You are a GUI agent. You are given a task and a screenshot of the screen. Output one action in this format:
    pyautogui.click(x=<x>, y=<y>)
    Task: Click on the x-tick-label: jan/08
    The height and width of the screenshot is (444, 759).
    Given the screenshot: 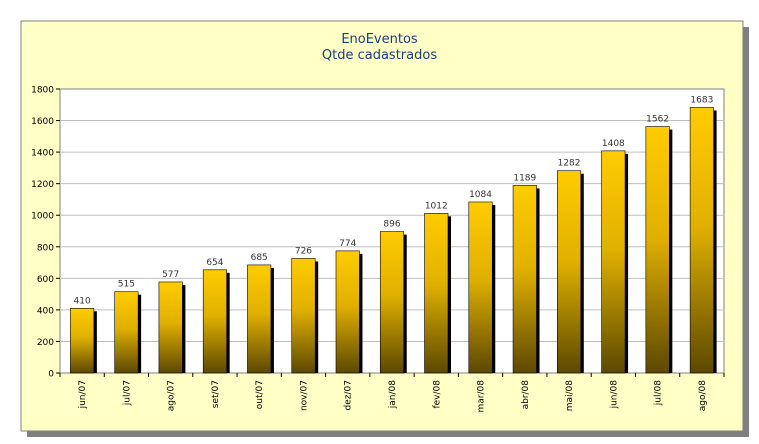 What is the action you would take?
    pyautogui.click(x=393, y=394)
    